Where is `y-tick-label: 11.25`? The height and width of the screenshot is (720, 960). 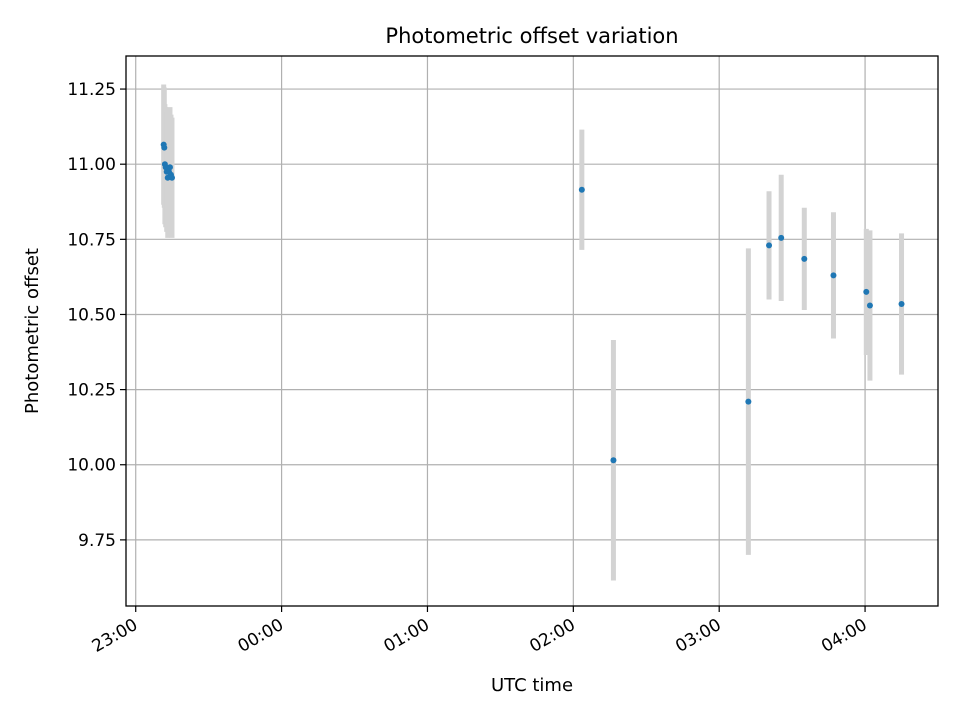
y-tick-label: 11.25 is located at coordinates (91, 90).